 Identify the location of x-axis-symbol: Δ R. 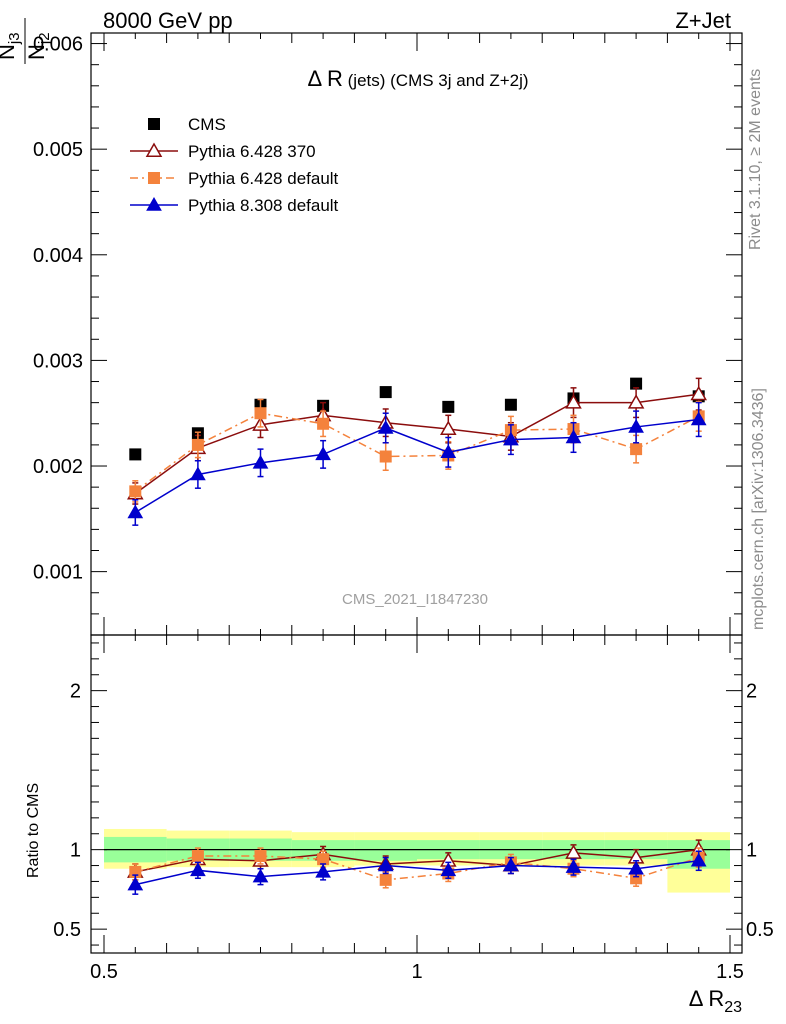
(706, 998).